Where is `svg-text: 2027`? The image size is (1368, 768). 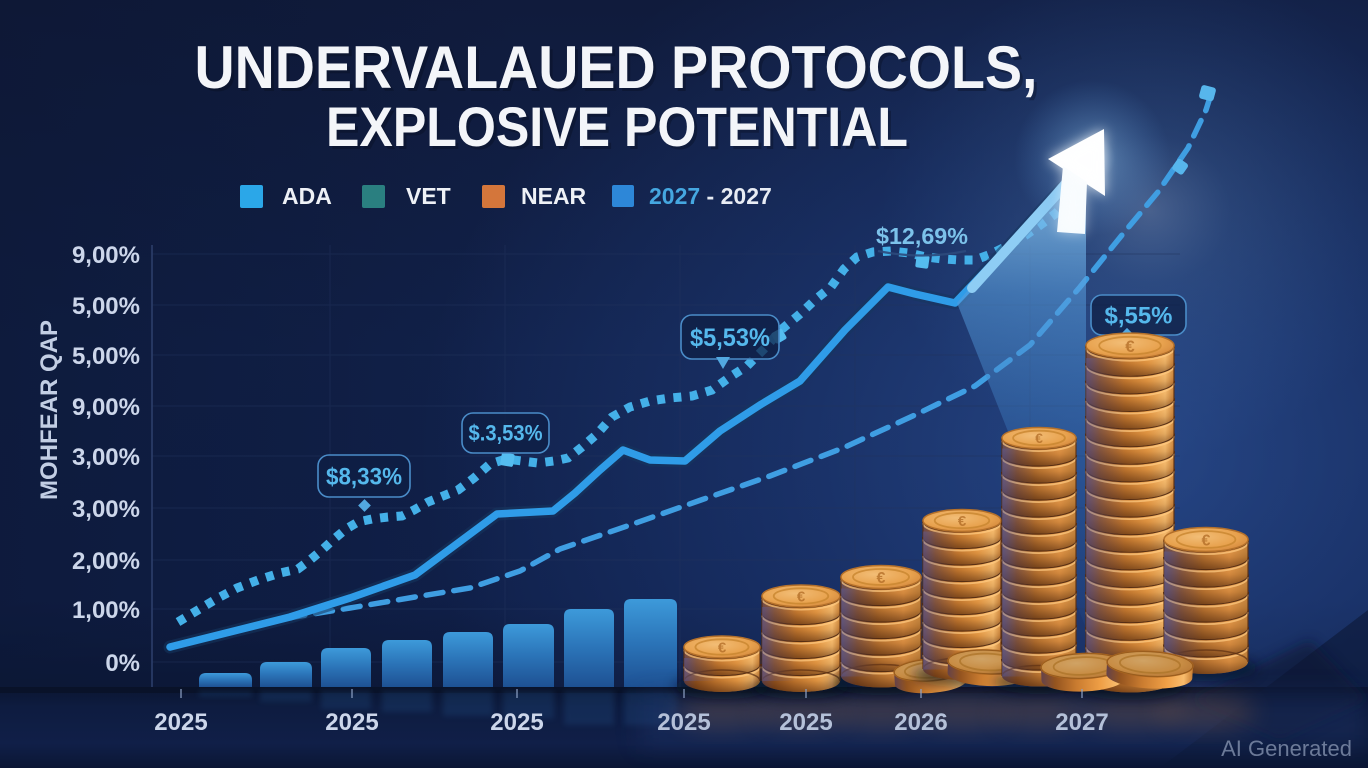 svg-text: 2027 is located at coordinates (1081, 722).